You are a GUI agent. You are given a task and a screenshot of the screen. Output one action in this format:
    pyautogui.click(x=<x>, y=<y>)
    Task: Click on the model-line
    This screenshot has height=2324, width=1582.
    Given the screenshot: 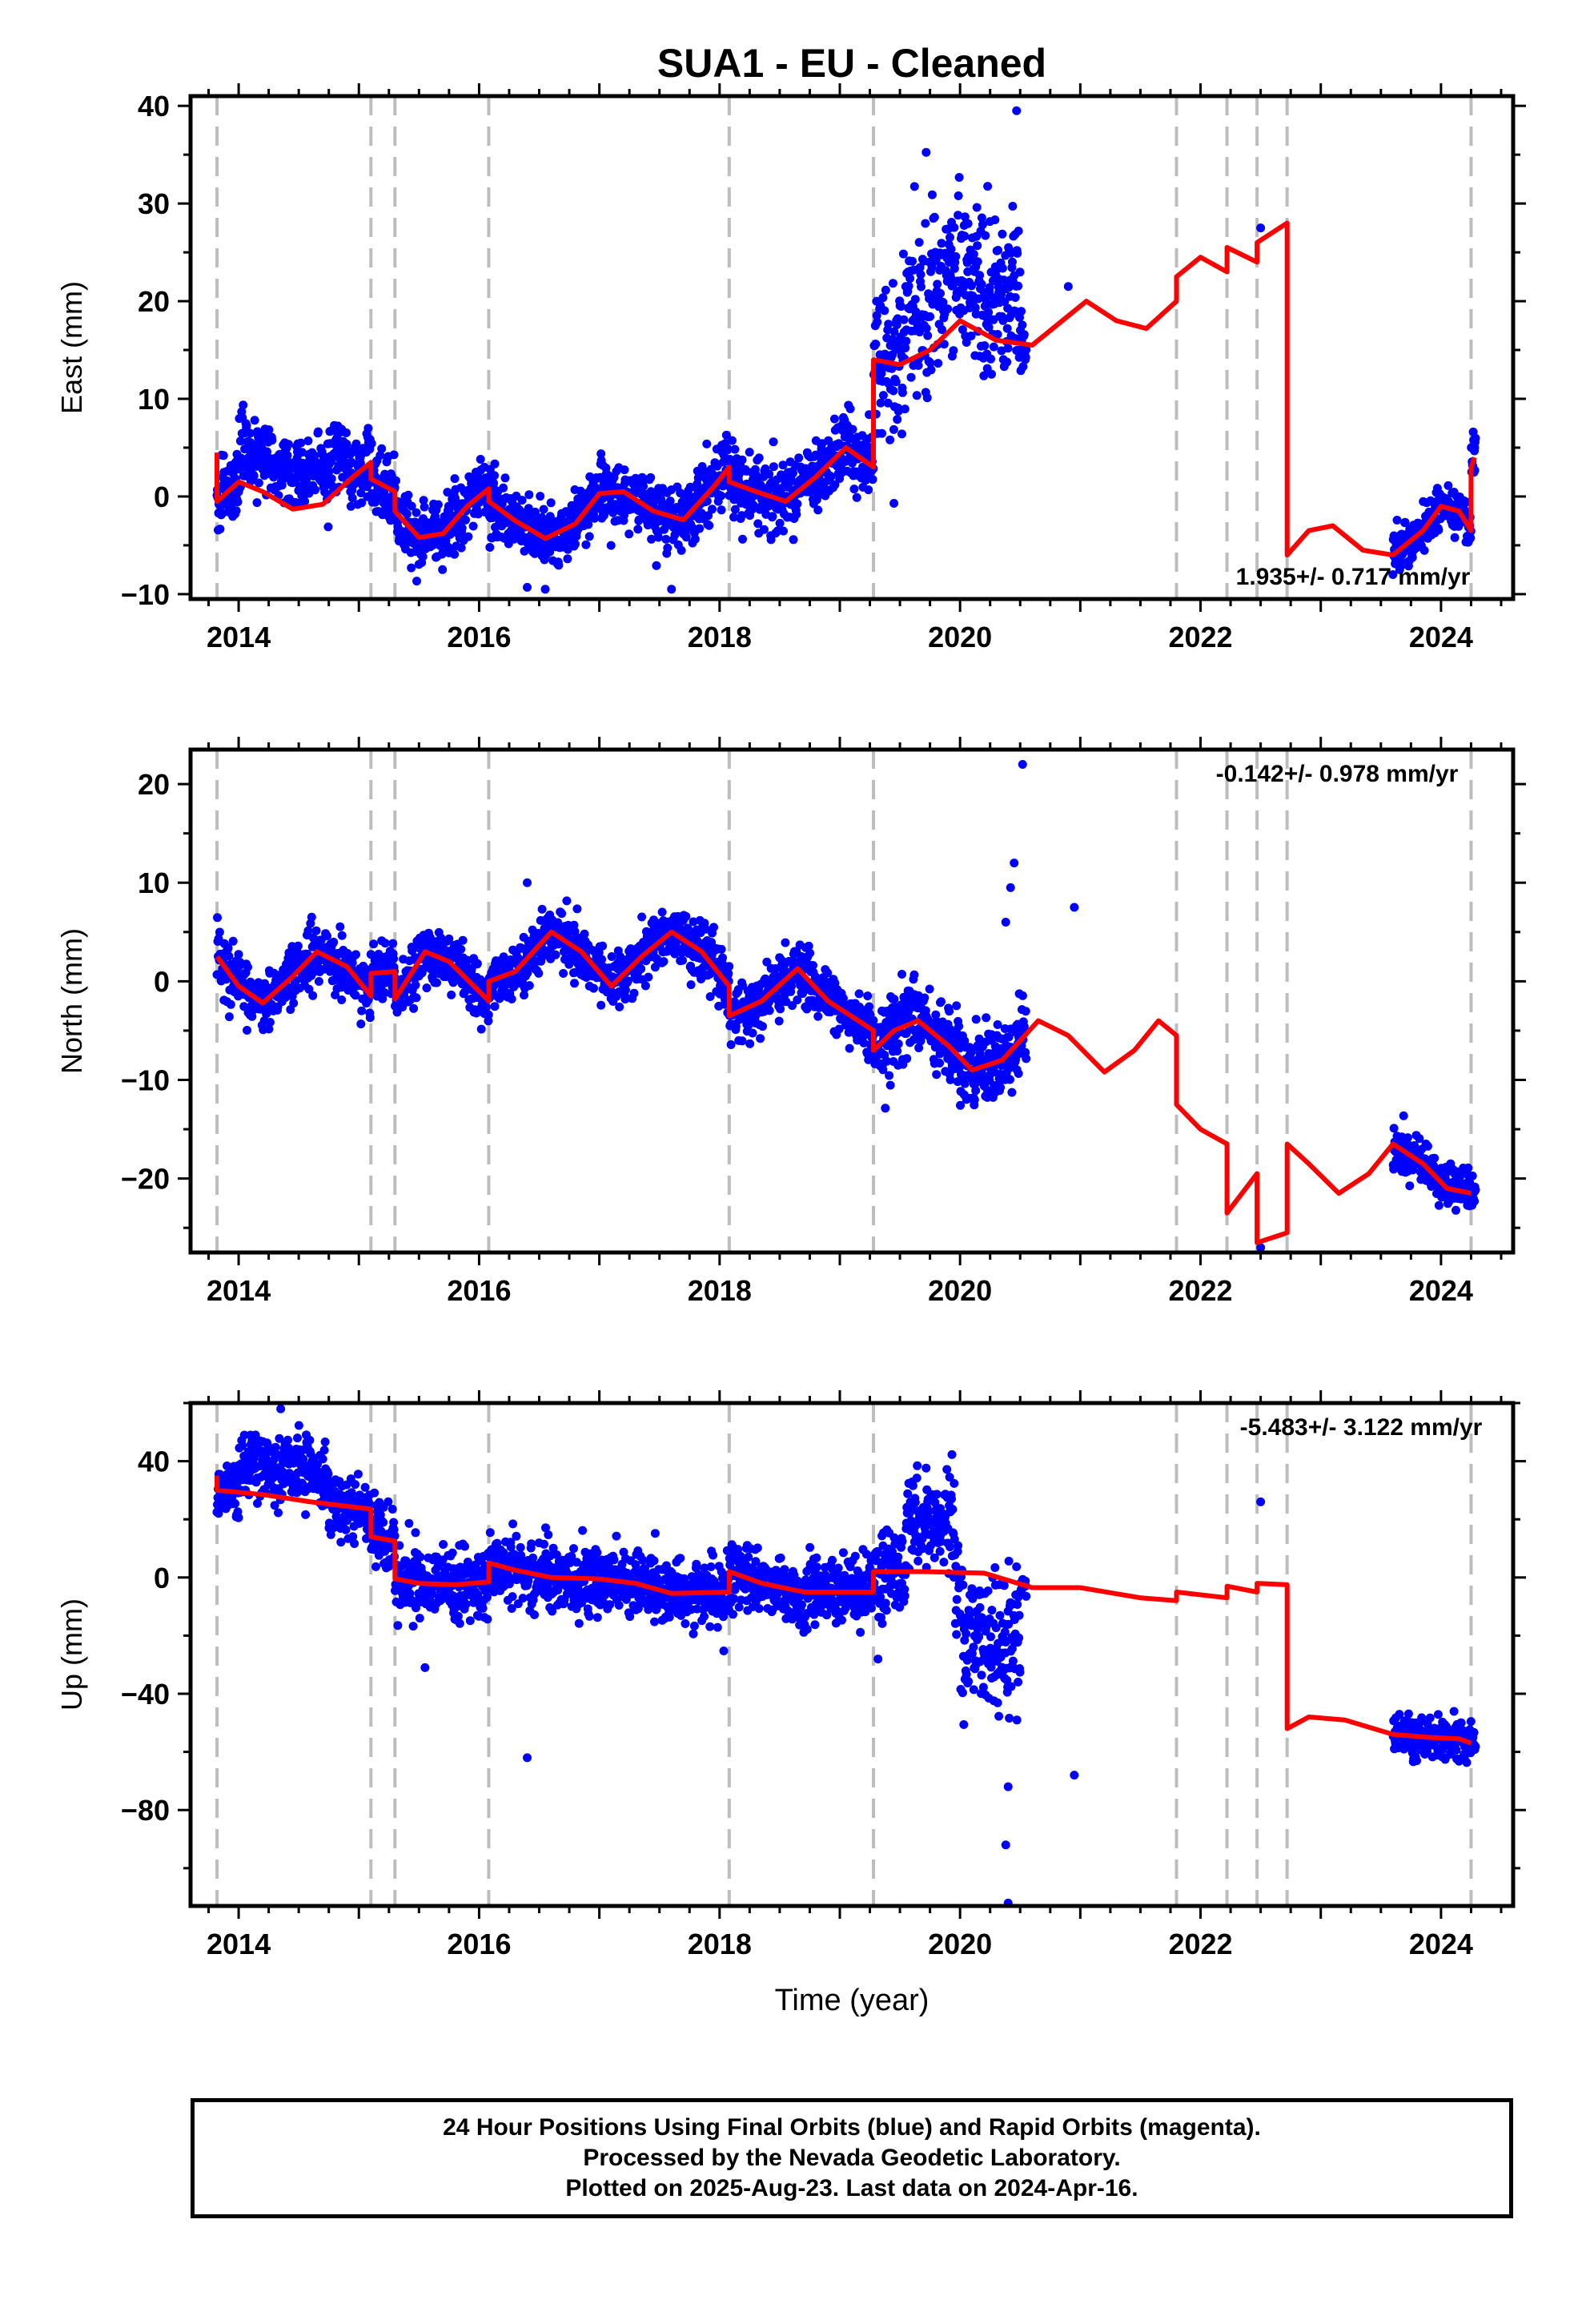 What is the action you would take?
    pyautogui.click(x=844, y=1087)
    